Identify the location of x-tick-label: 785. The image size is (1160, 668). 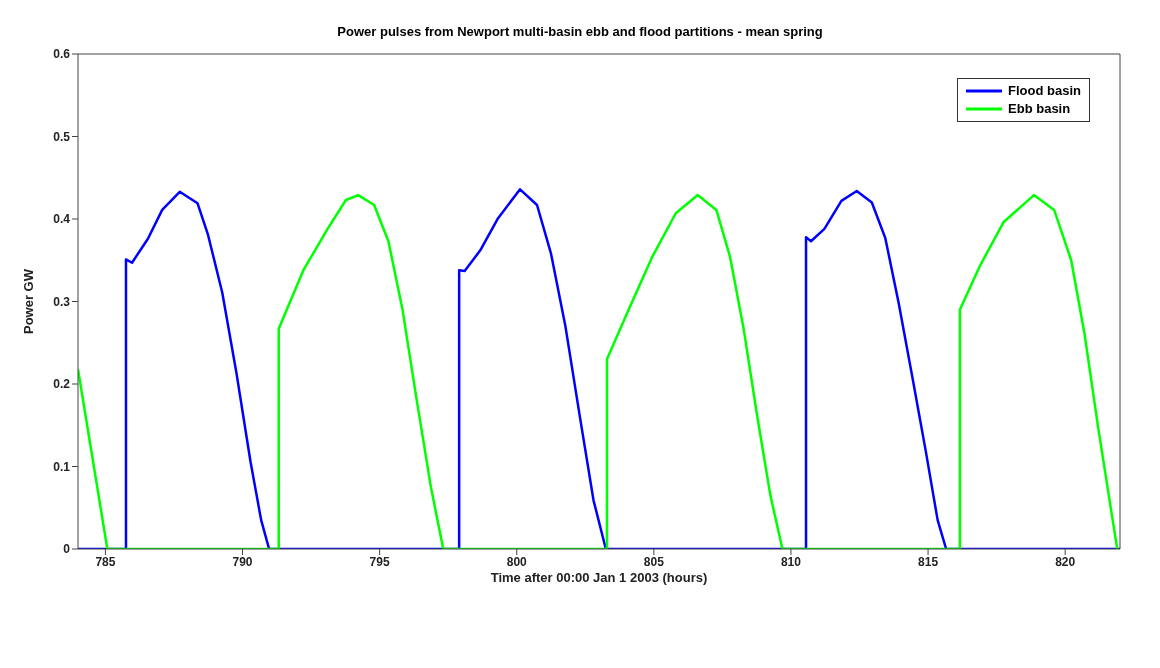
(105, 561).